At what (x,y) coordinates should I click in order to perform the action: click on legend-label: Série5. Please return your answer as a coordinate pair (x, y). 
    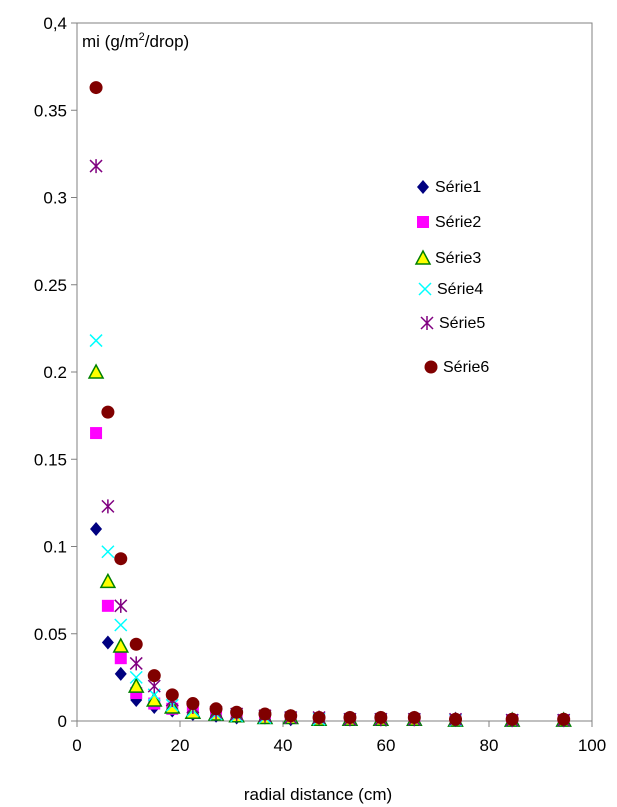
    Looking at the image, I should click on (462, 323).